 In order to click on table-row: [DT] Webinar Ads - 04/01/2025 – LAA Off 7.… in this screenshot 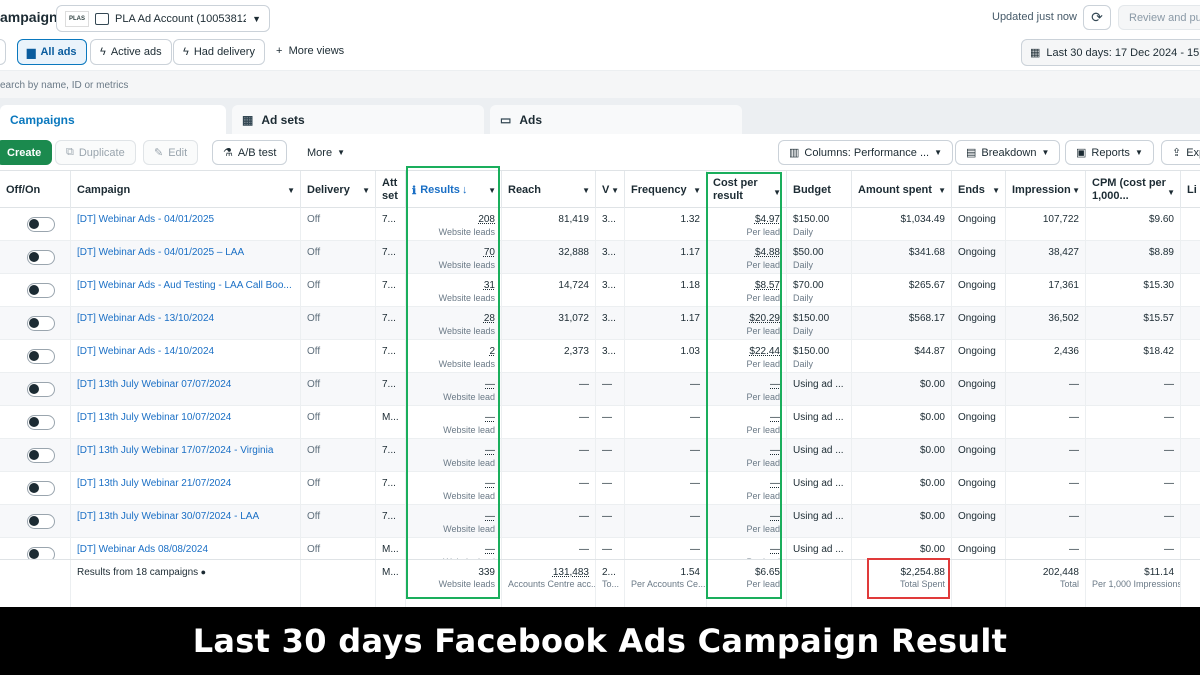, I will do `click(600, 257)`.